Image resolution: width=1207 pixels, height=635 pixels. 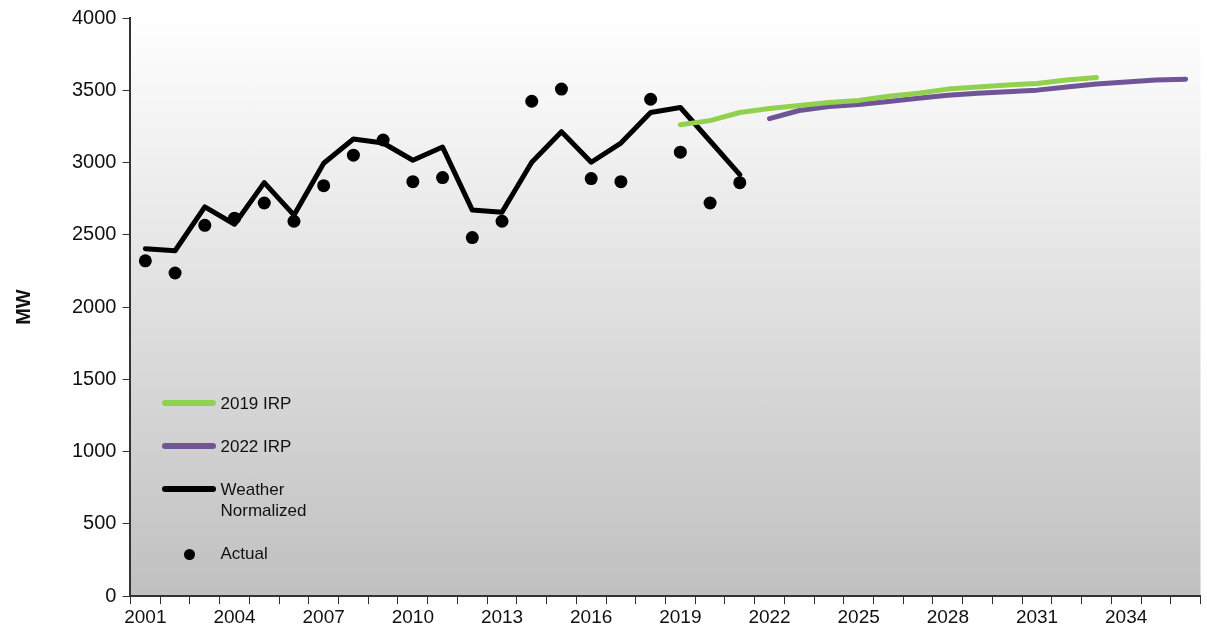 I want to click on legend-label: Weather Normalized, so click(x=264, y=500).